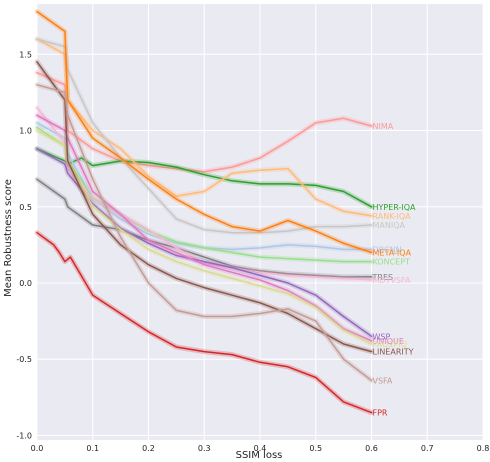 This screenshot has width=490, height=462. I want to click on series-line-tres, so click(204, 228).